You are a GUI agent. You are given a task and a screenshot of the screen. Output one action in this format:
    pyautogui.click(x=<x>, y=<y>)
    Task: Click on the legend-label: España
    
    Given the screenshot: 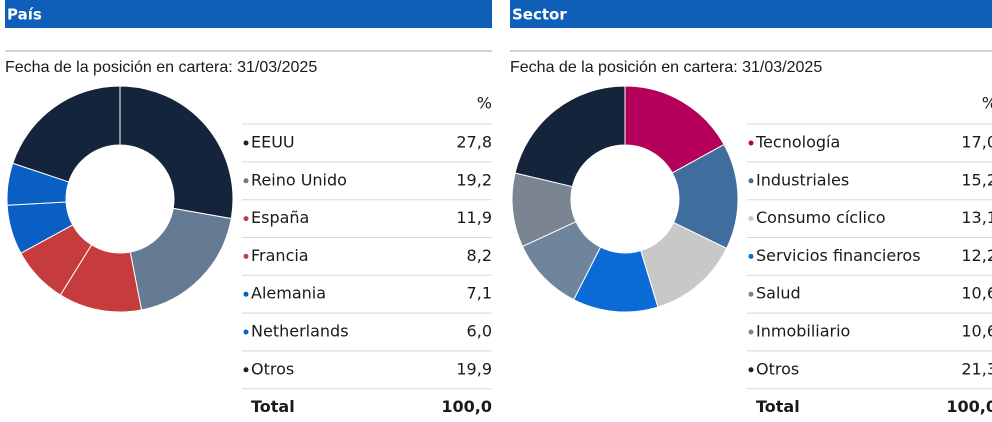 What is the action you would take?
    pyautogui.click(x=280, y=217)
    